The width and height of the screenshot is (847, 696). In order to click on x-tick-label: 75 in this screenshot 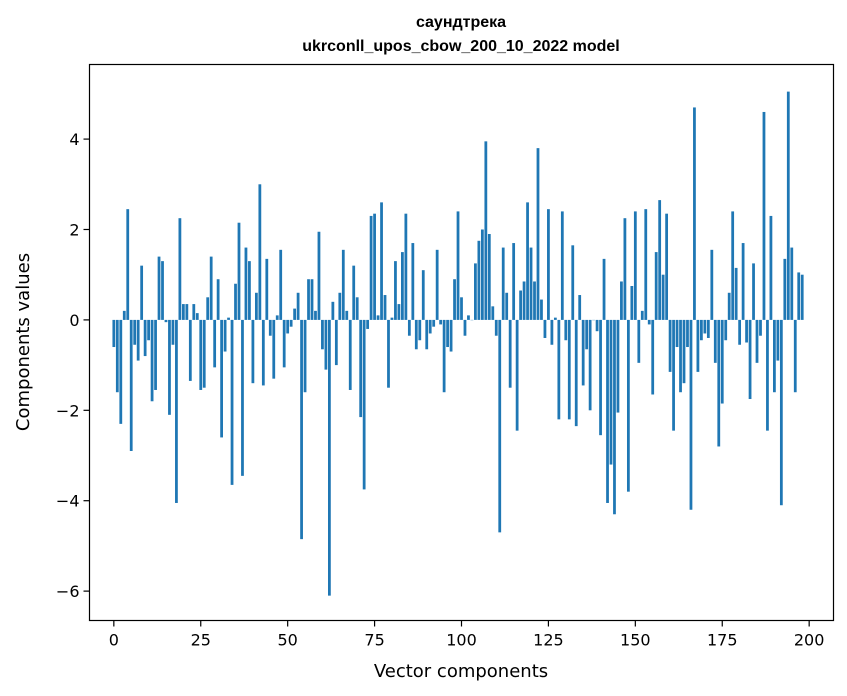, I will do `click(374, 640)`.